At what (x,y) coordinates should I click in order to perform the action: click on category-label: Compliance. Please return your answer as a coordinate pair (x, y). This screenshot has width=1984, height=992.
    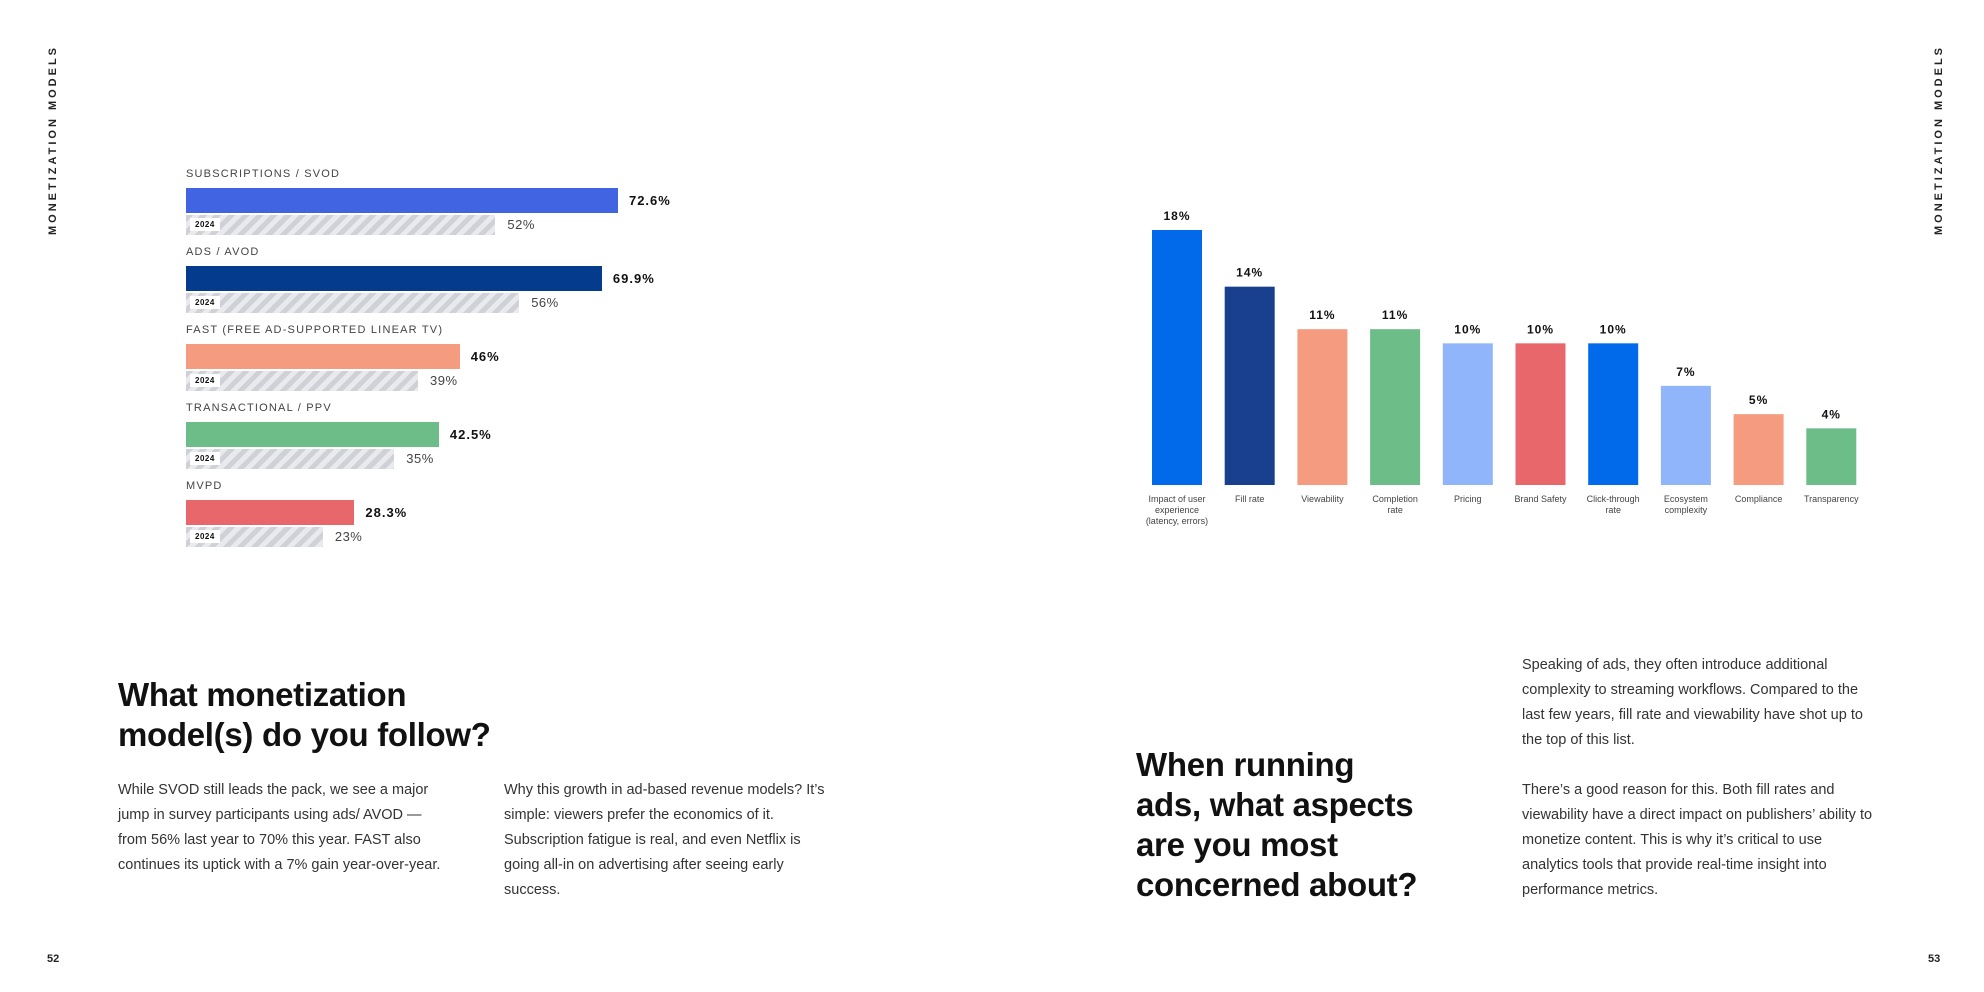
    Looking at the image, I should click on (1759, 499).